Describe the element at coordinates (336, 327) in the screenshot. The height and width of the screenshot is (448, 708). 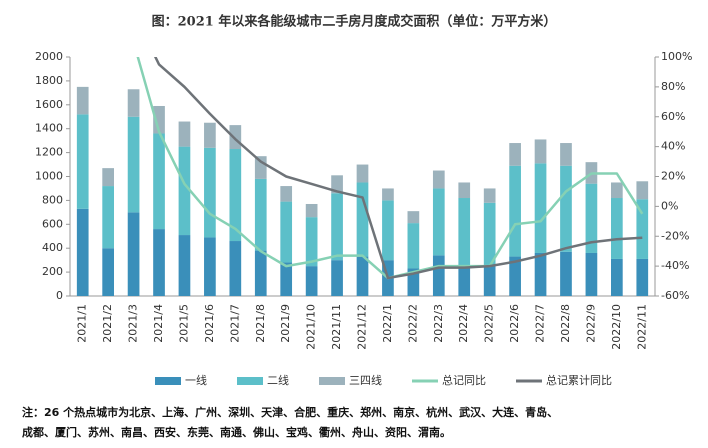
I see `x-tick-label: 2021/11` at that location.